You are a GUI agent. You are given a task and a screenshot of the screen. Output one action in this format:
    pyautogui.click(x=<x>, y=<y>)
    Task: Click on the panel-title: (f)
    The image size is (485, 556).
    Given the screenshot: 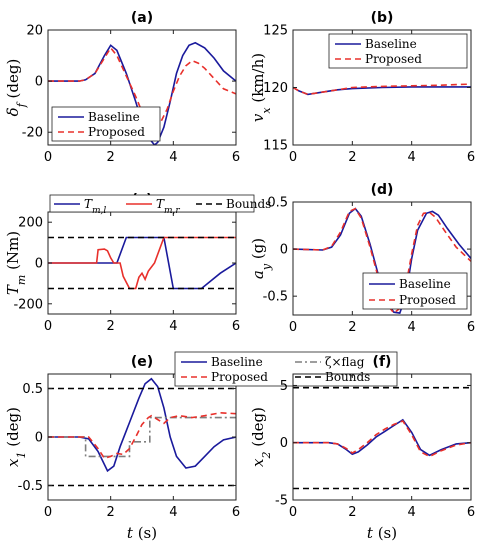 What is the action you would take?
    pyautogui.click(x=382, y=362)
    